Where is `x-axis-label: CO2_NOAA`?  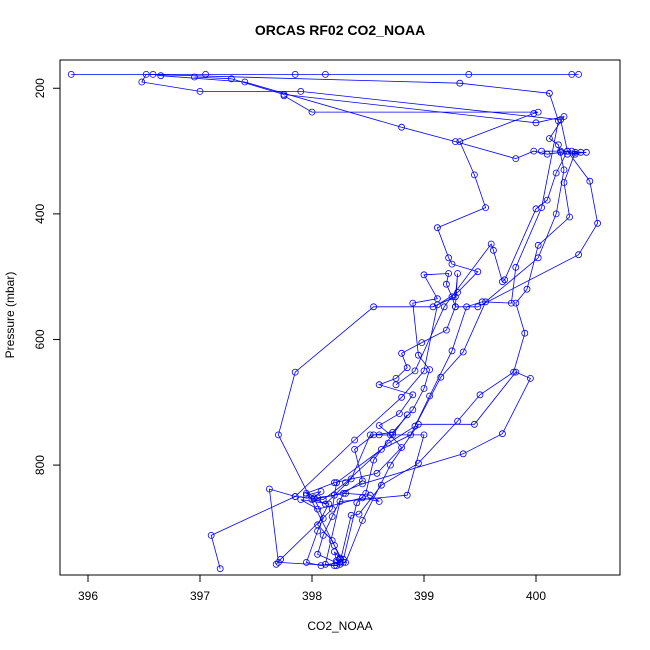
x-axis-label: CO2_NOAA is located at coordinates (339, 626).